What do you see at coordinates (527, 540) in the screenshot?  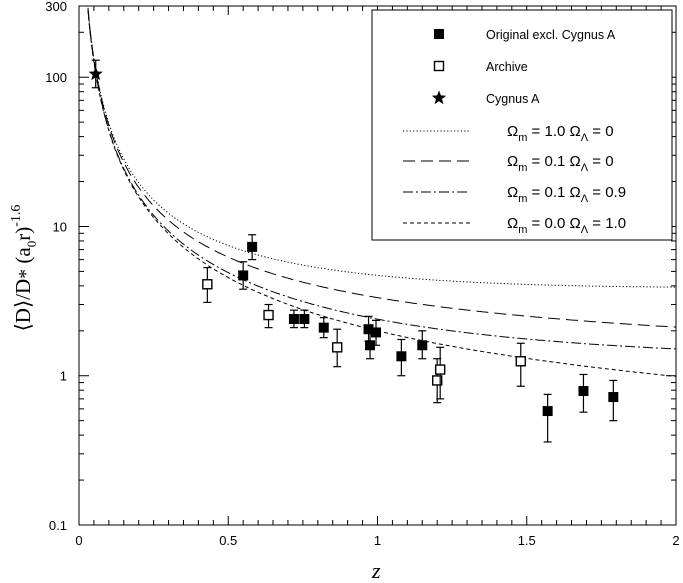 I see `x-tick-label: 1.5` at bounding box center [527, 540].